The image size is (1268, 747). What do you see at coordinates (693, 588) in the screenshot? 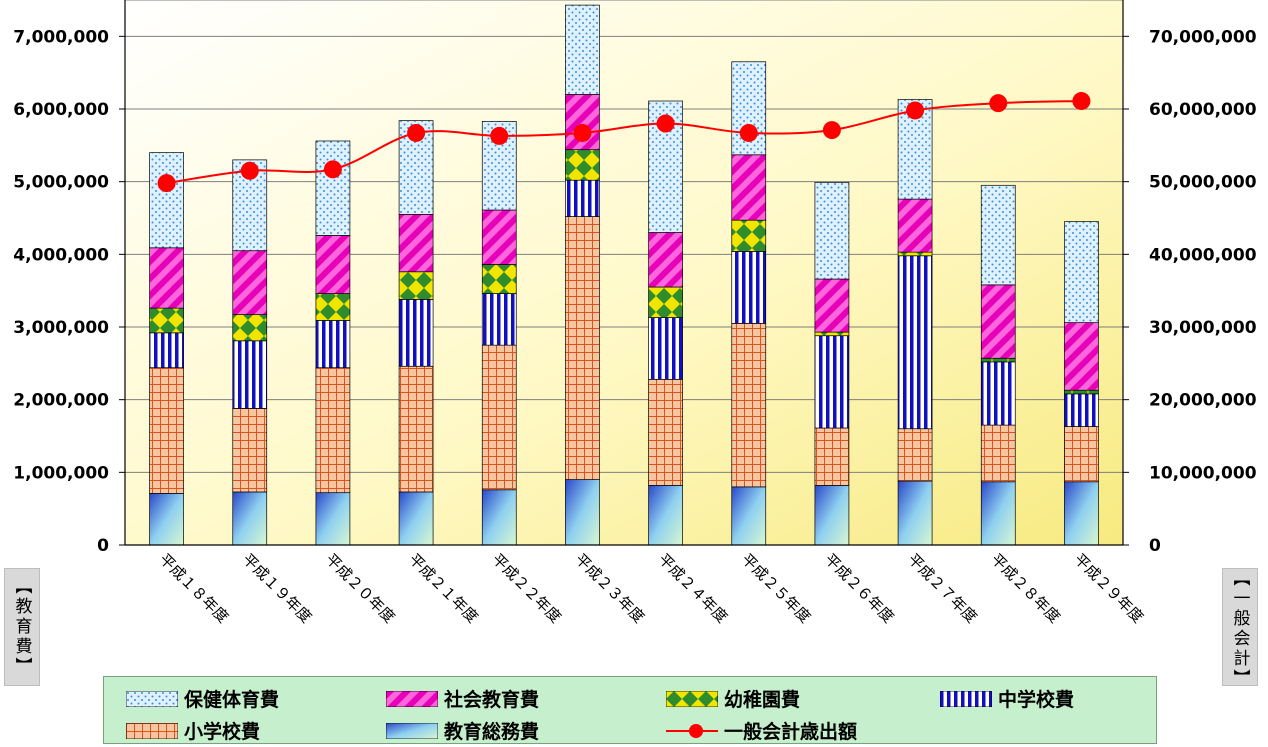
I see `category-label: 平成２４年度` at bounding box center [693, 588].